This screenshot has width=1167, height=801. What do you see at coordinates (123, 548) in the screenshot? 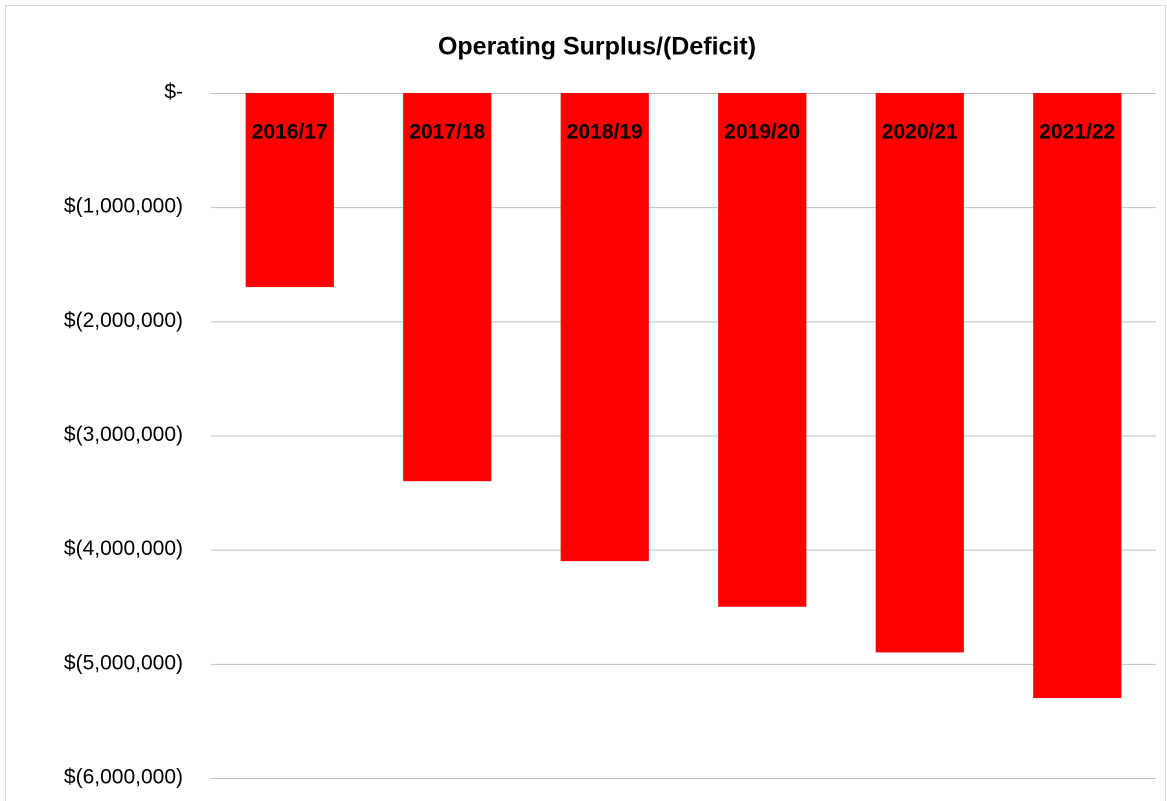
I see `y-tick-label: $(4,000,000)` at bounding box center [123, 548].